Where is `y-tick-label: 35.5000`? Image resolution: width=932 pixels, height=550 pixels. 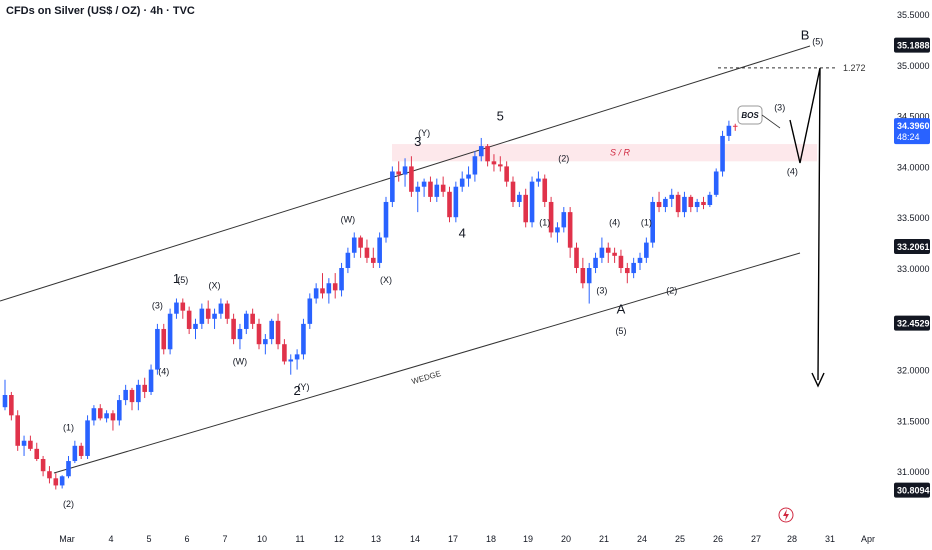 y-tick-label: 35.5000 is located at coordinates (913, 15).